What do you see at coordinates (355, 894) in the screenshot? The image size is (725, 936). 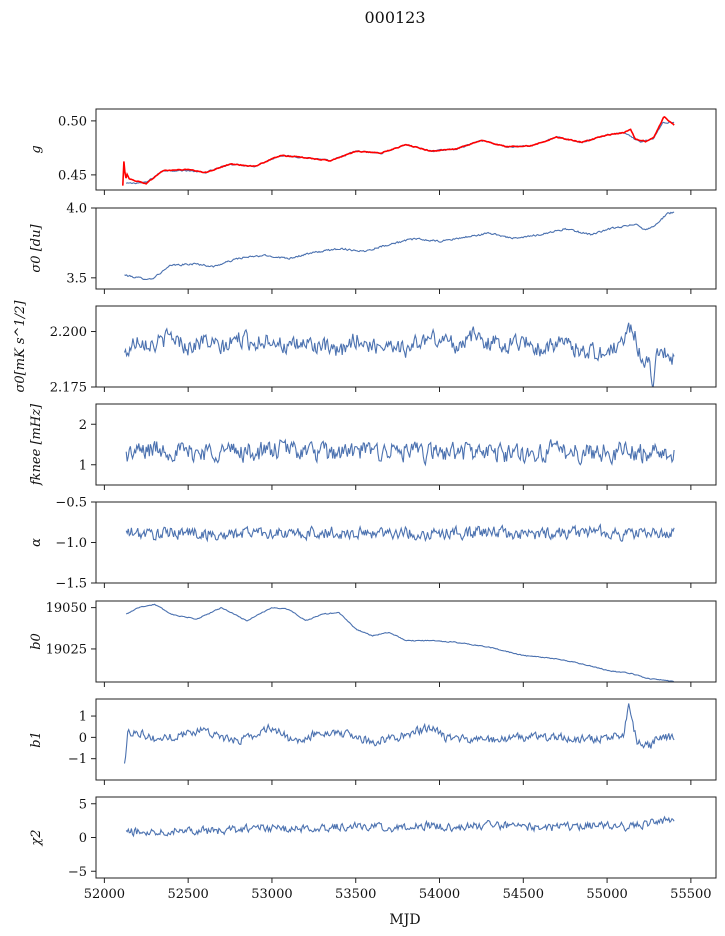 I see `x-tick-label: 53500` at bounding box center [355, 894].